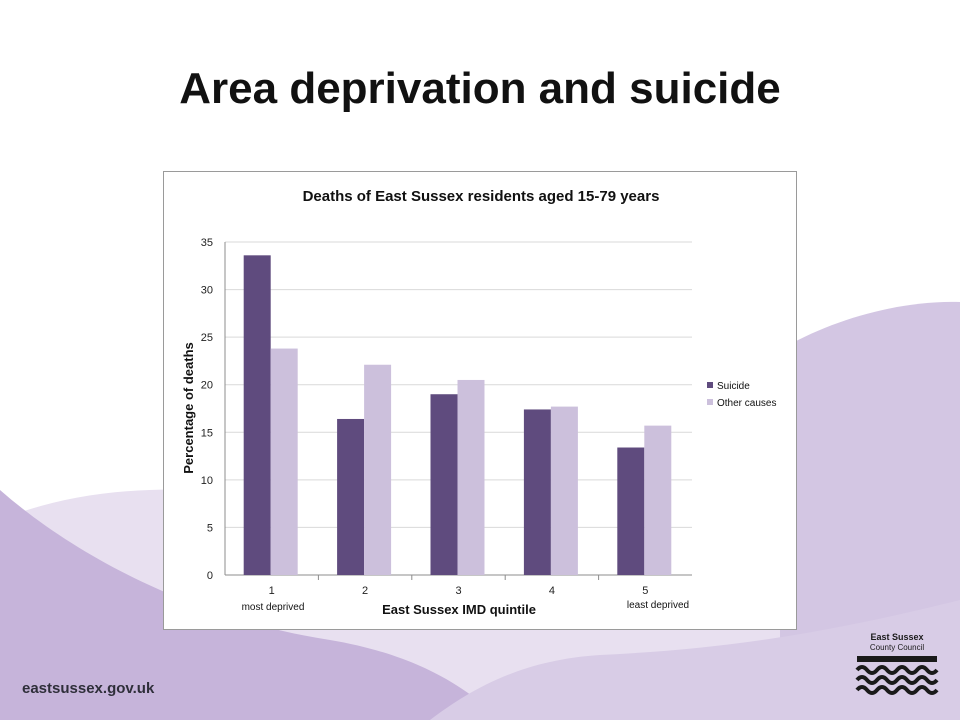  What do you see at coordinates (741, 395) in the screenshot?
I see `legend: Suicide Other causes` at bounding box center [741, 395].